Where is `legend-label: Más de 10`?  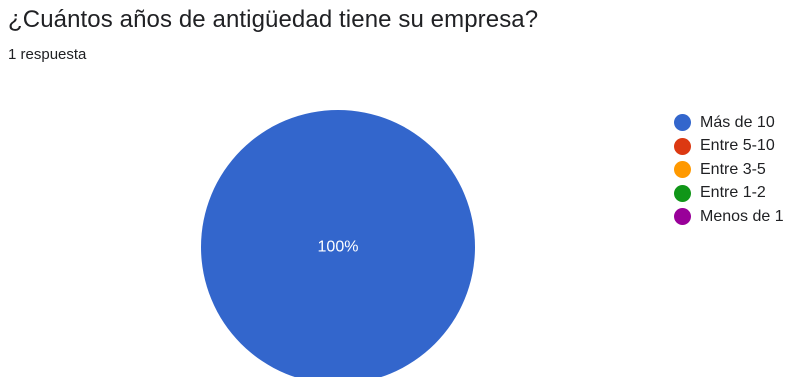
legend-label: Más de 10 is located at coordinates (737, 122).